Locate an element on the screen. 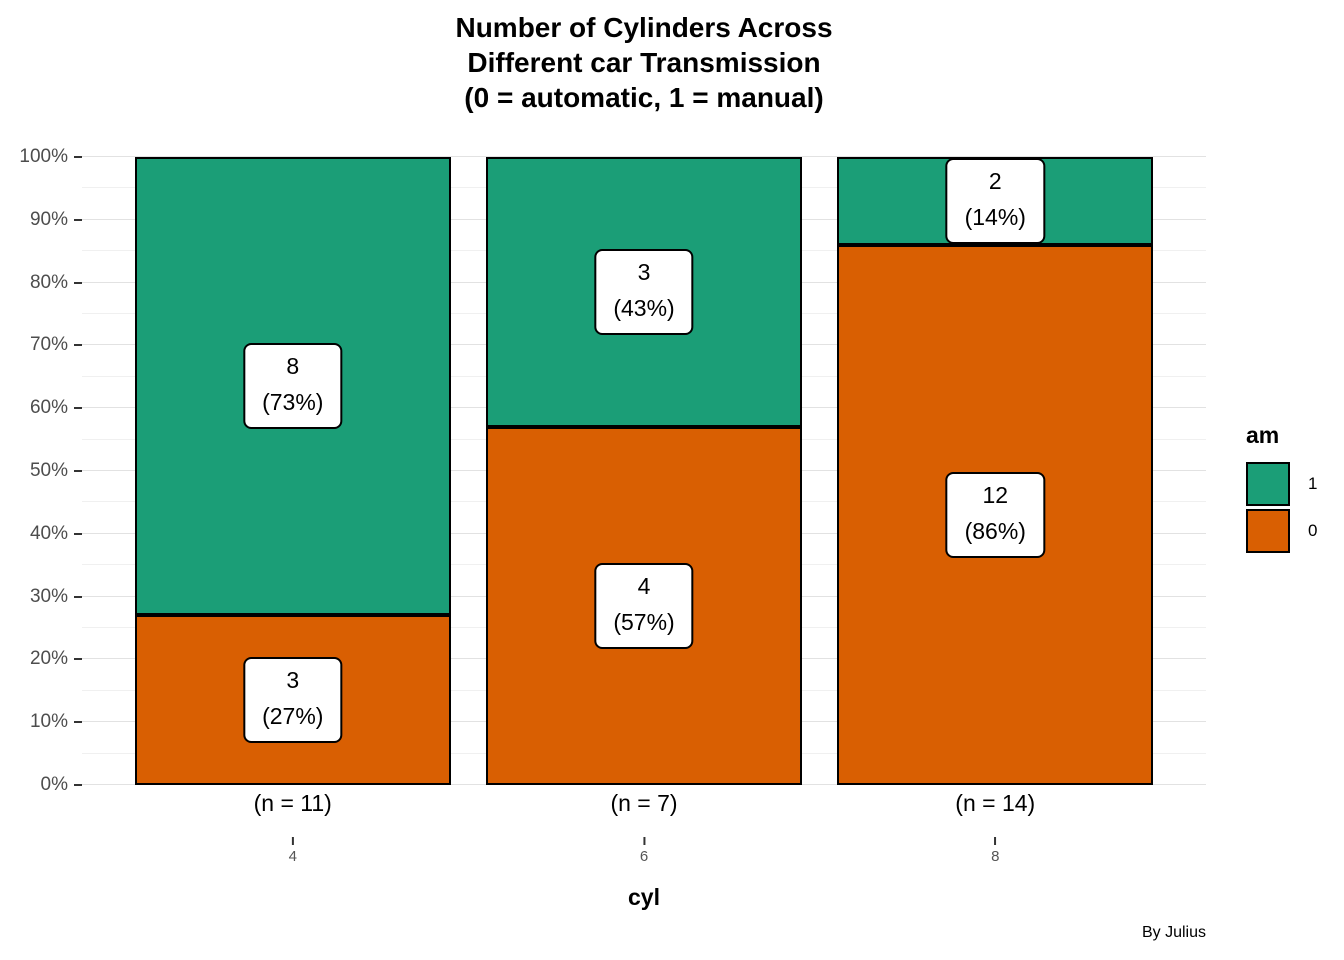  chart-title-line-2: Different car Transmission is located at coordinates (644, 62).